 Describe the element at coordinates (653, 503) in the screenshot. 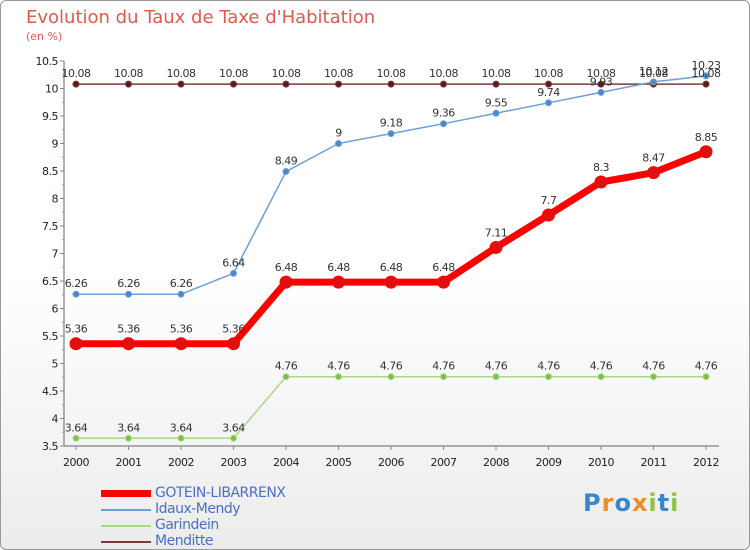

I see `logo-letter: i` at that location.